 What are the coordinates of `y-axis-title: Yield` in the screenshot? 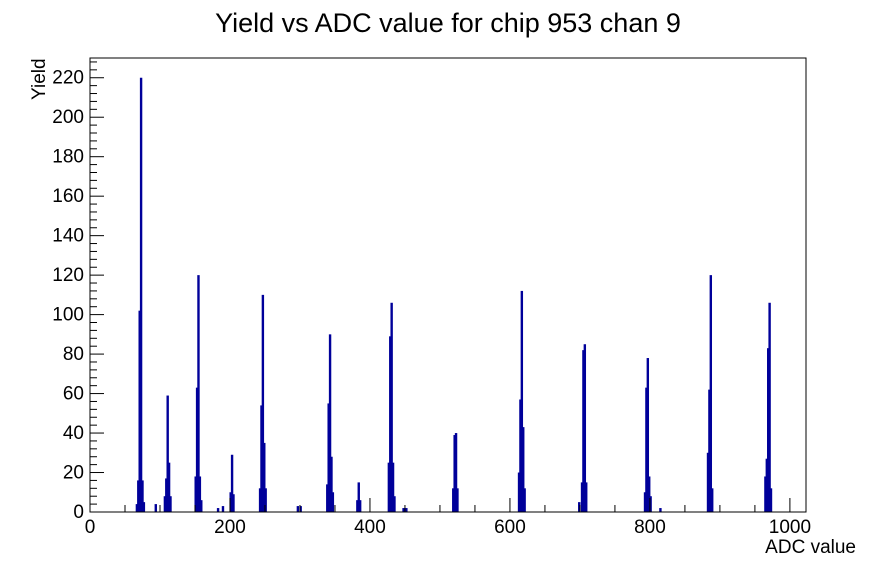 It's located at (39, 79).